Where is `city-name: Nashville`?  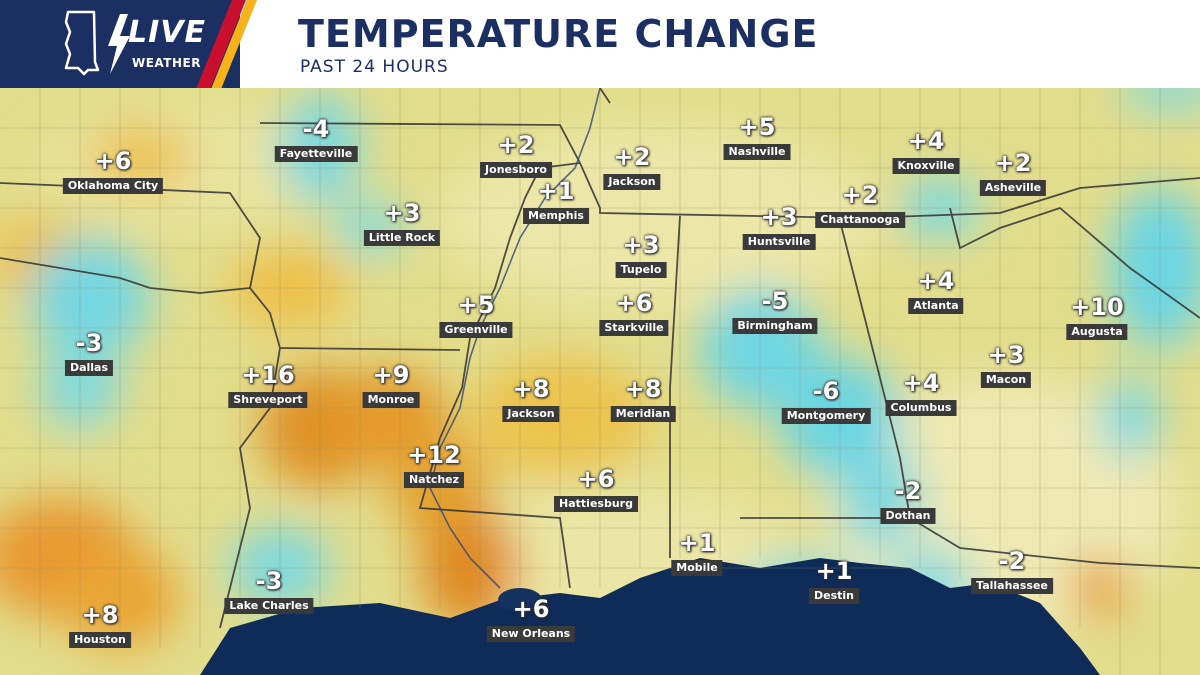
city-name: Nashville is located at coordinates (757, 152).